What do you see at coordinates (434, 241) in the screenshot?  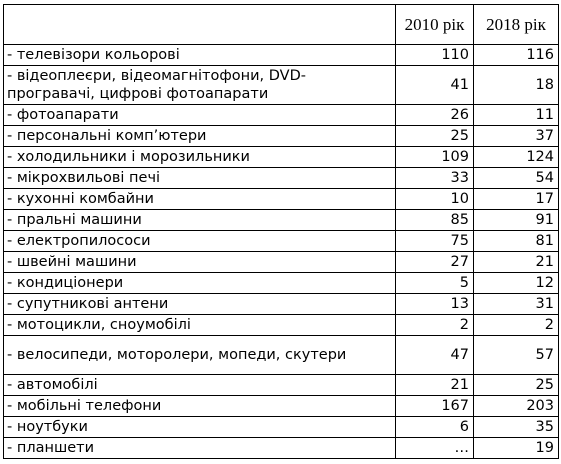 I see `value-2010: 75` at bounding box center [434, 241].